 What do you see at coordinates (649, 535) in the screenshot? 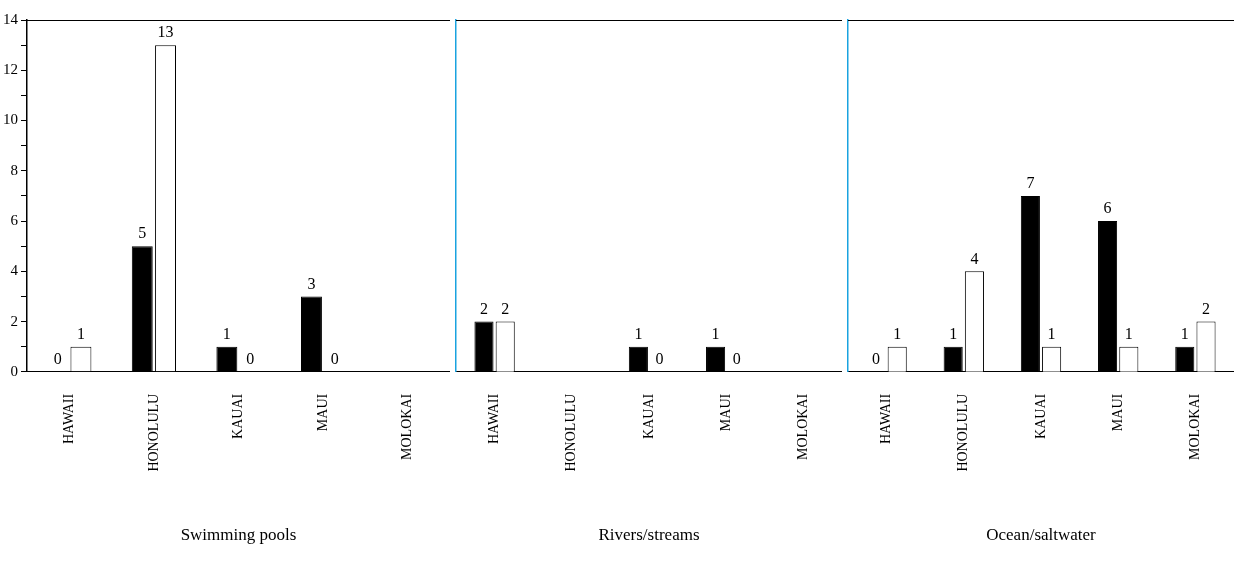
I see `x-axis-title: Rivers/streams` at bounding box center [649, 535].